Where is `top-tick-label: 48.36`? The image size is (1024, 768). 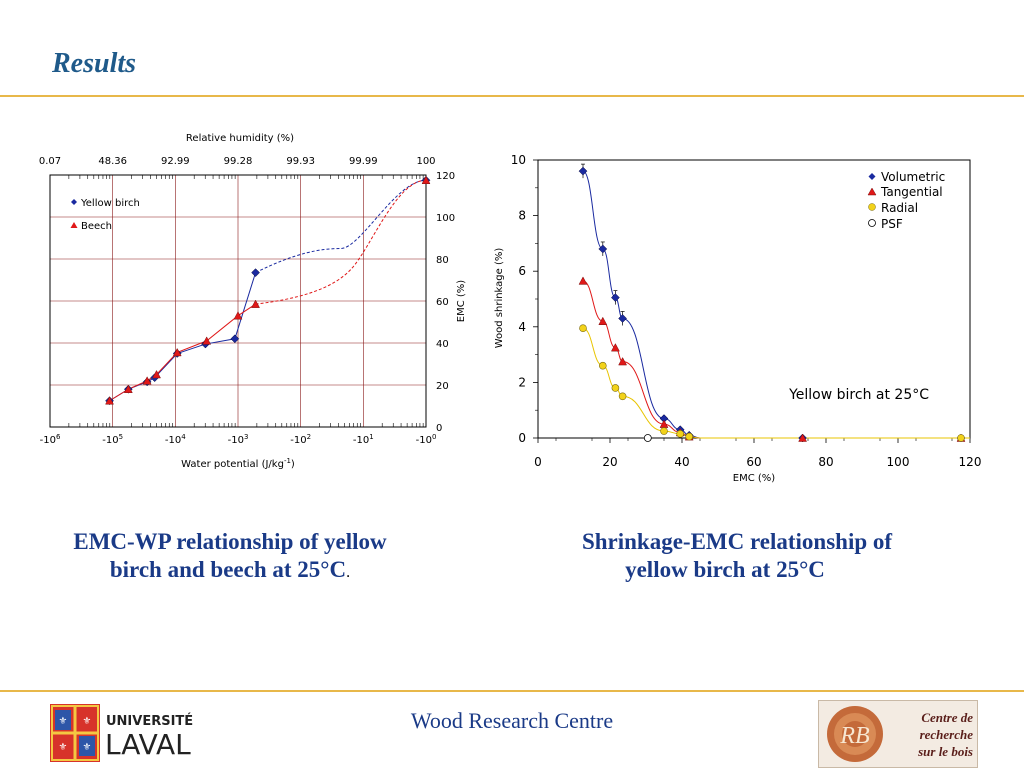
top-tick-label: 48.36 is located at coordinates (112, 161).